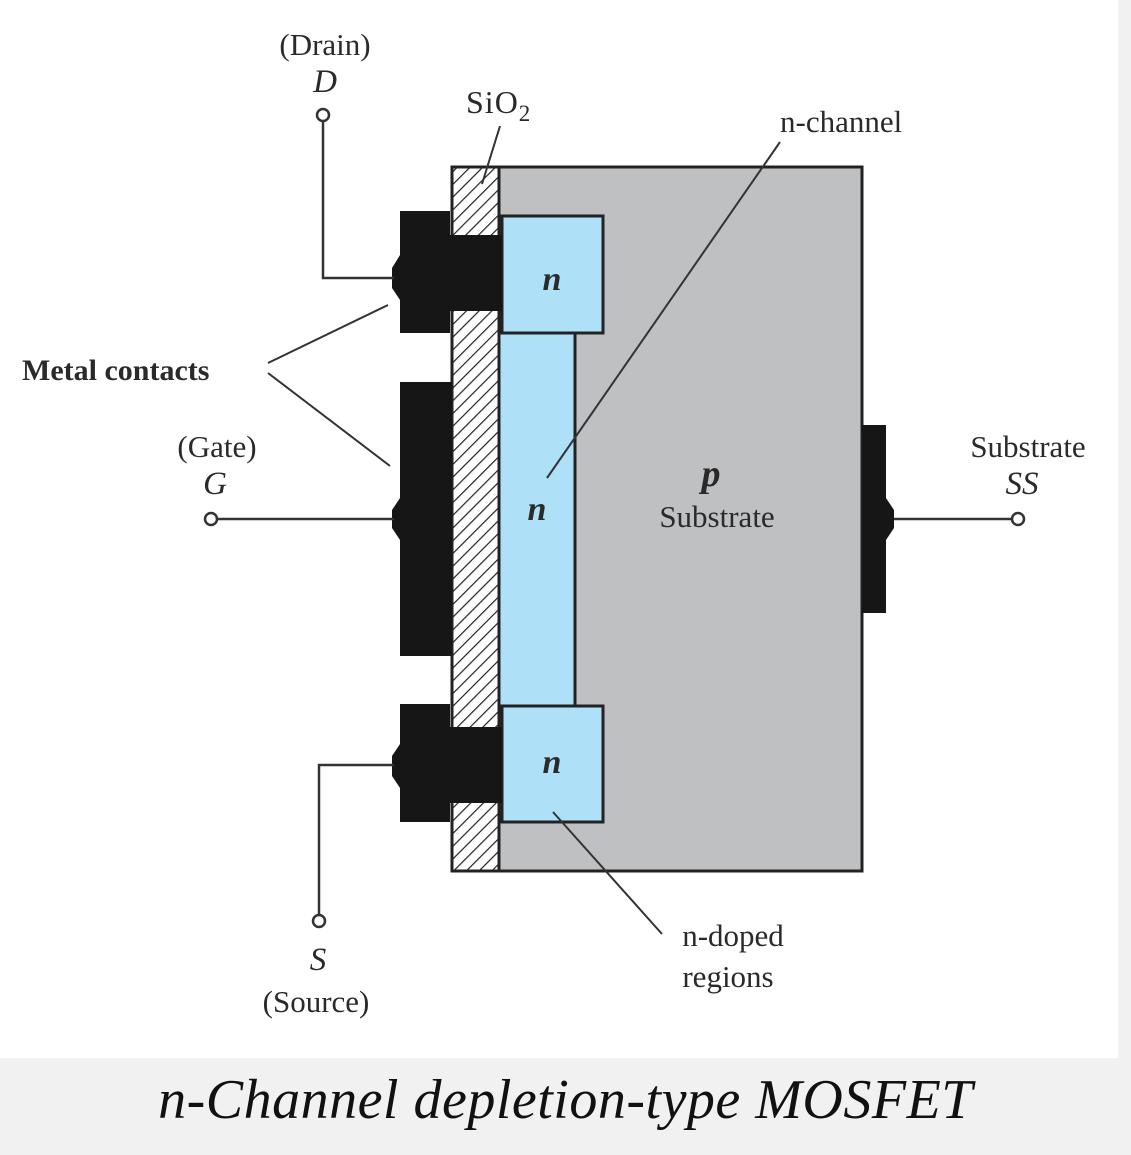 The width and height of the screenshot is (1131, 1155). Describe the element at coordinates (1018, 519) in the screenshot. I see `substrate-terminal` at that location.